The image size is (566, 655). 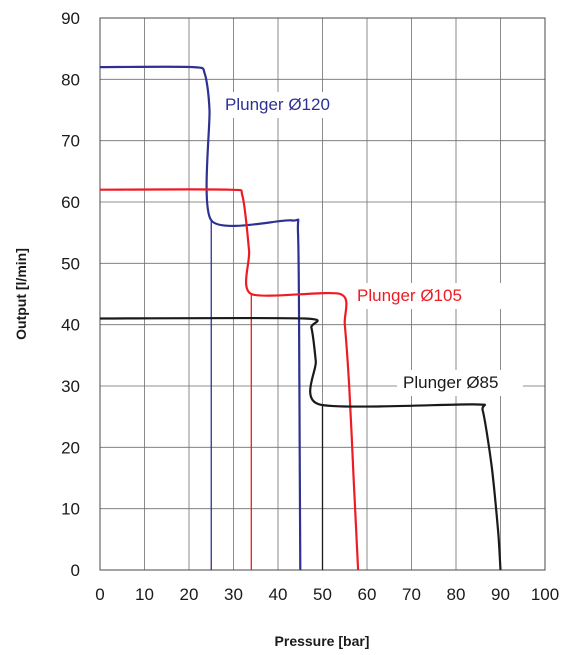 I want to click on y-tick-label: 90, so click(x=70, y=18).